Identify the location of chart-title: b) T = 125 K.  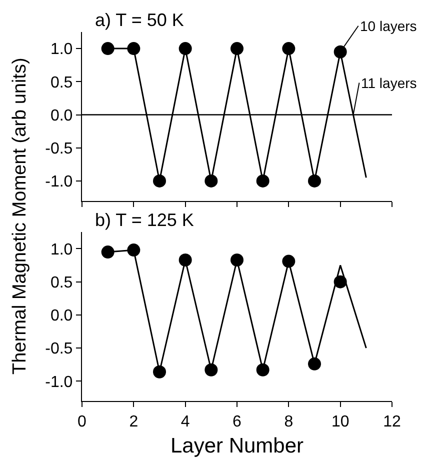
(144, 220).